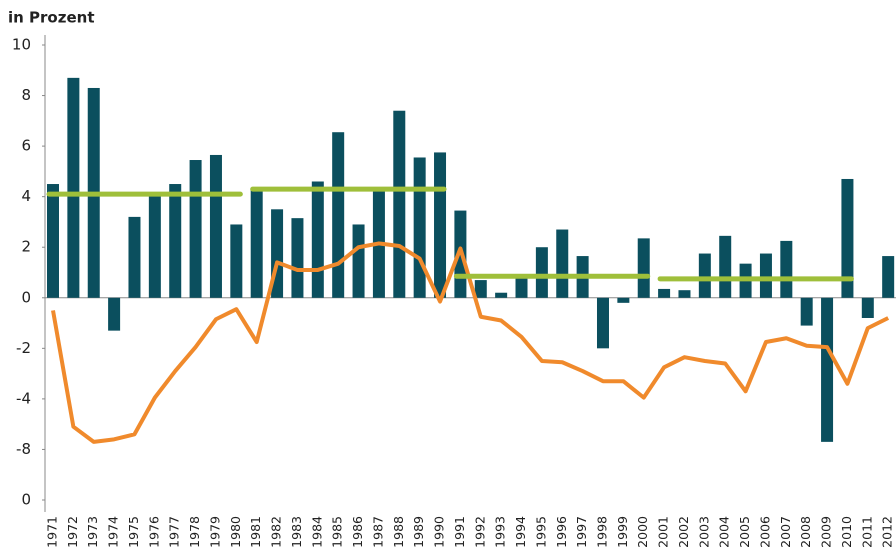 Image resolution: width=896 pixels, height=558 pixels. What do you see at coordinates (826, 532) in the screenshot?
I see `x-tick-label: 2009` at bounding box center [826, 532].